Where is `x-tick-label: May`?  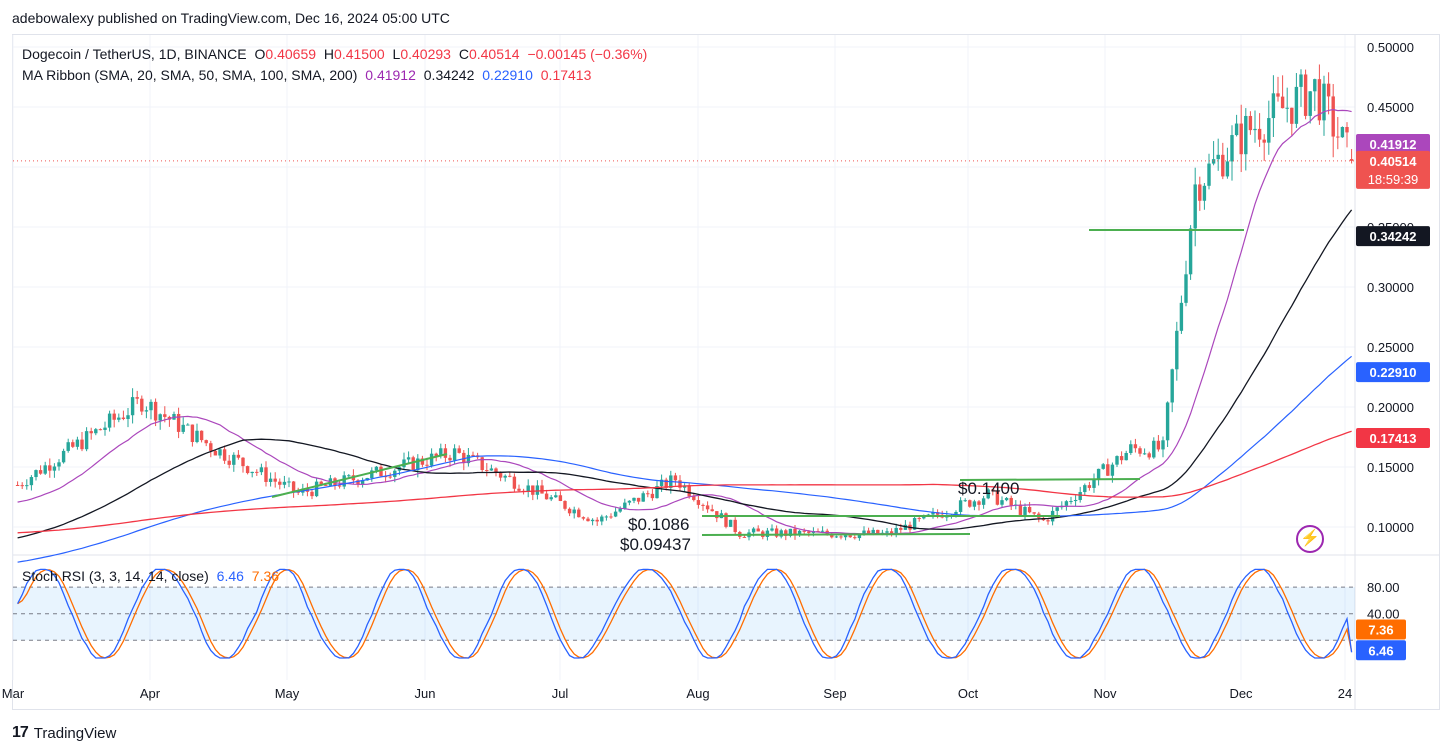
x-tick-label: May is located at coordinates (287, 693).